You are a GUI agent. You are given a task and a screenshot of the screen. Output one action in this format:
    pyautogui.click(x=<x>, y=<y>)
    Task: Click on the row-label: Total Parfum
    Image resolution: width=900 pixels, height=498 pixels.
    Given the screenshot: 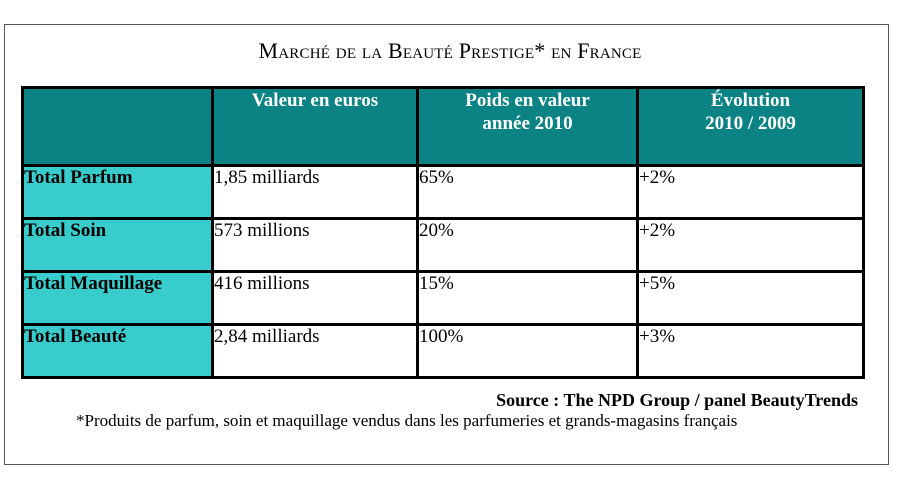 What is the action you would take?
    pyautogui.click(x=117, y=192)
    